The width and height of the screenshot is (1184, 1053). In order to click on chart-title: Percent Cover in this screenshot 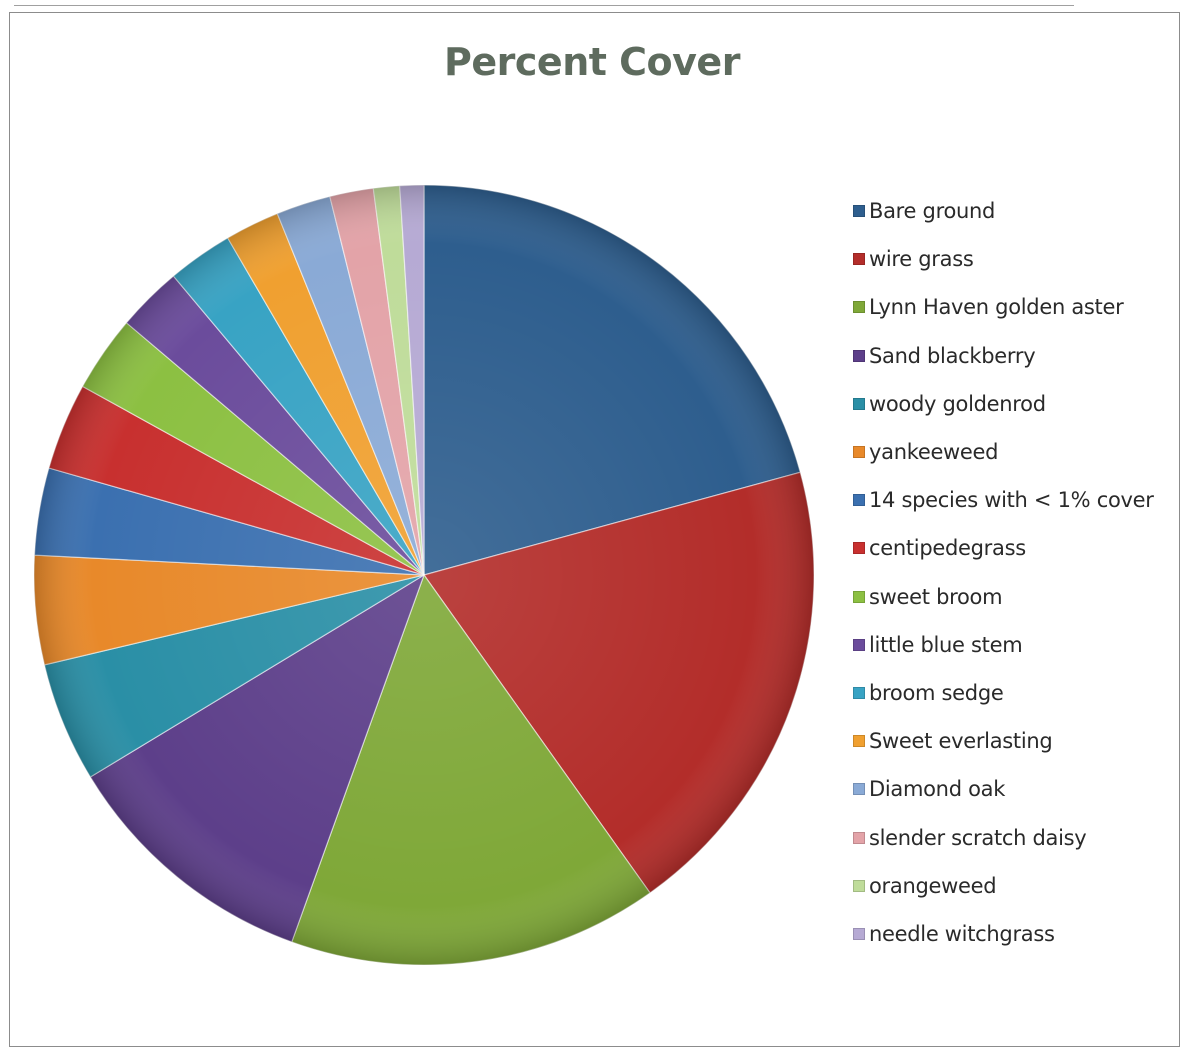, I will do `click(592, 62)`.